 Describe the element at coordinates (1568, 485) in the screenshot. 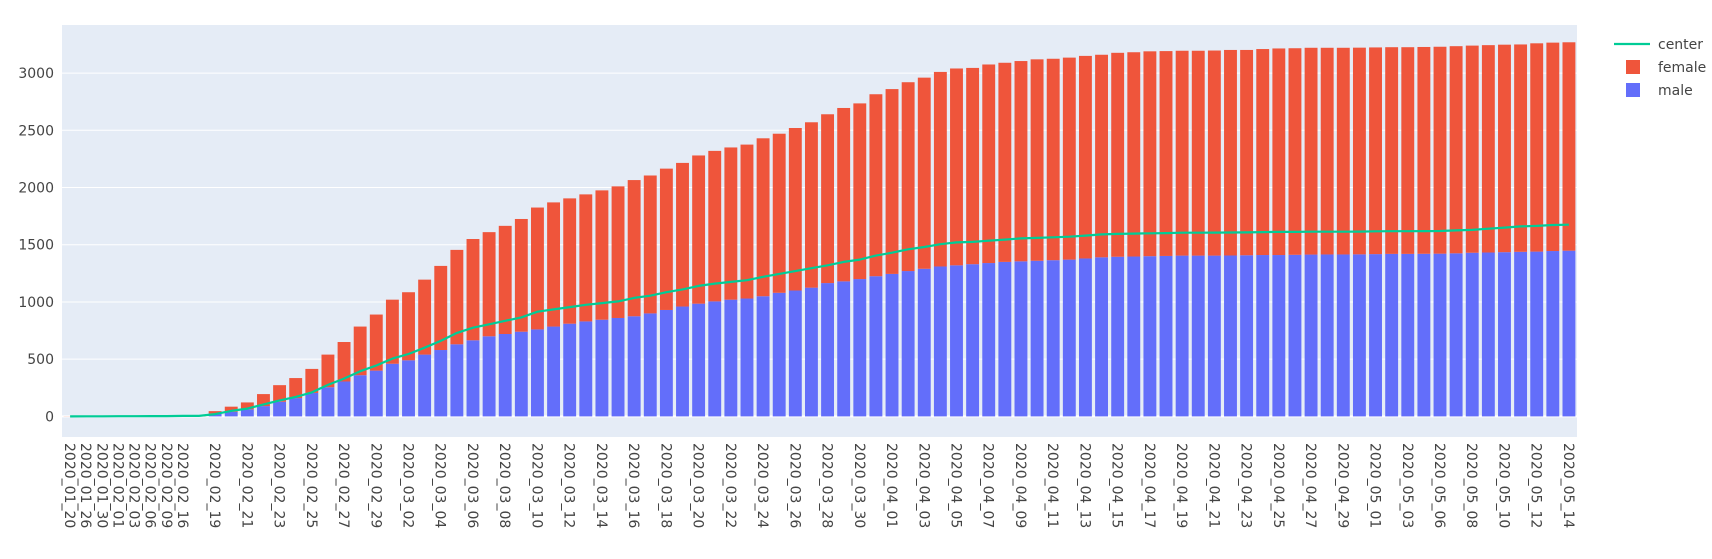

I see `x-tick-label: 2020_05_14` at that location.